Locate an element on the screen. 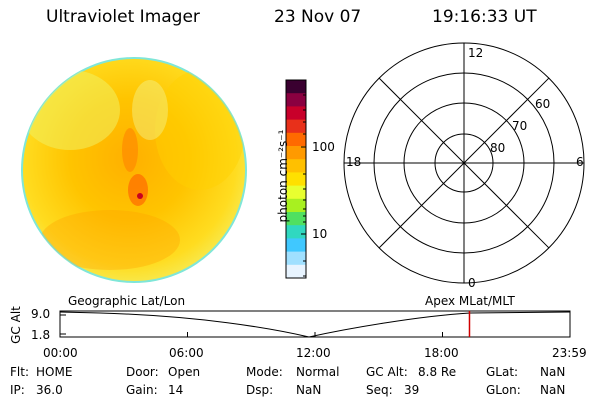 This screenshot has height=400, width=600. mlt-label-12: 12 is located at coordinates (476, 53).